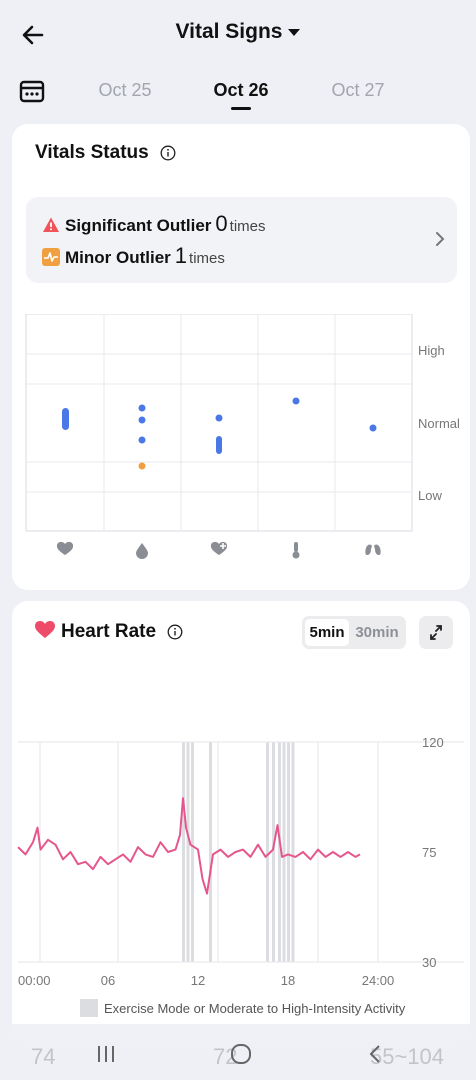 The width and height of the screenshot is (476, 1080). Describe the element at coordinates (327, 632) in the screenshot. I see `interval-5min-option: 5min` at that location.